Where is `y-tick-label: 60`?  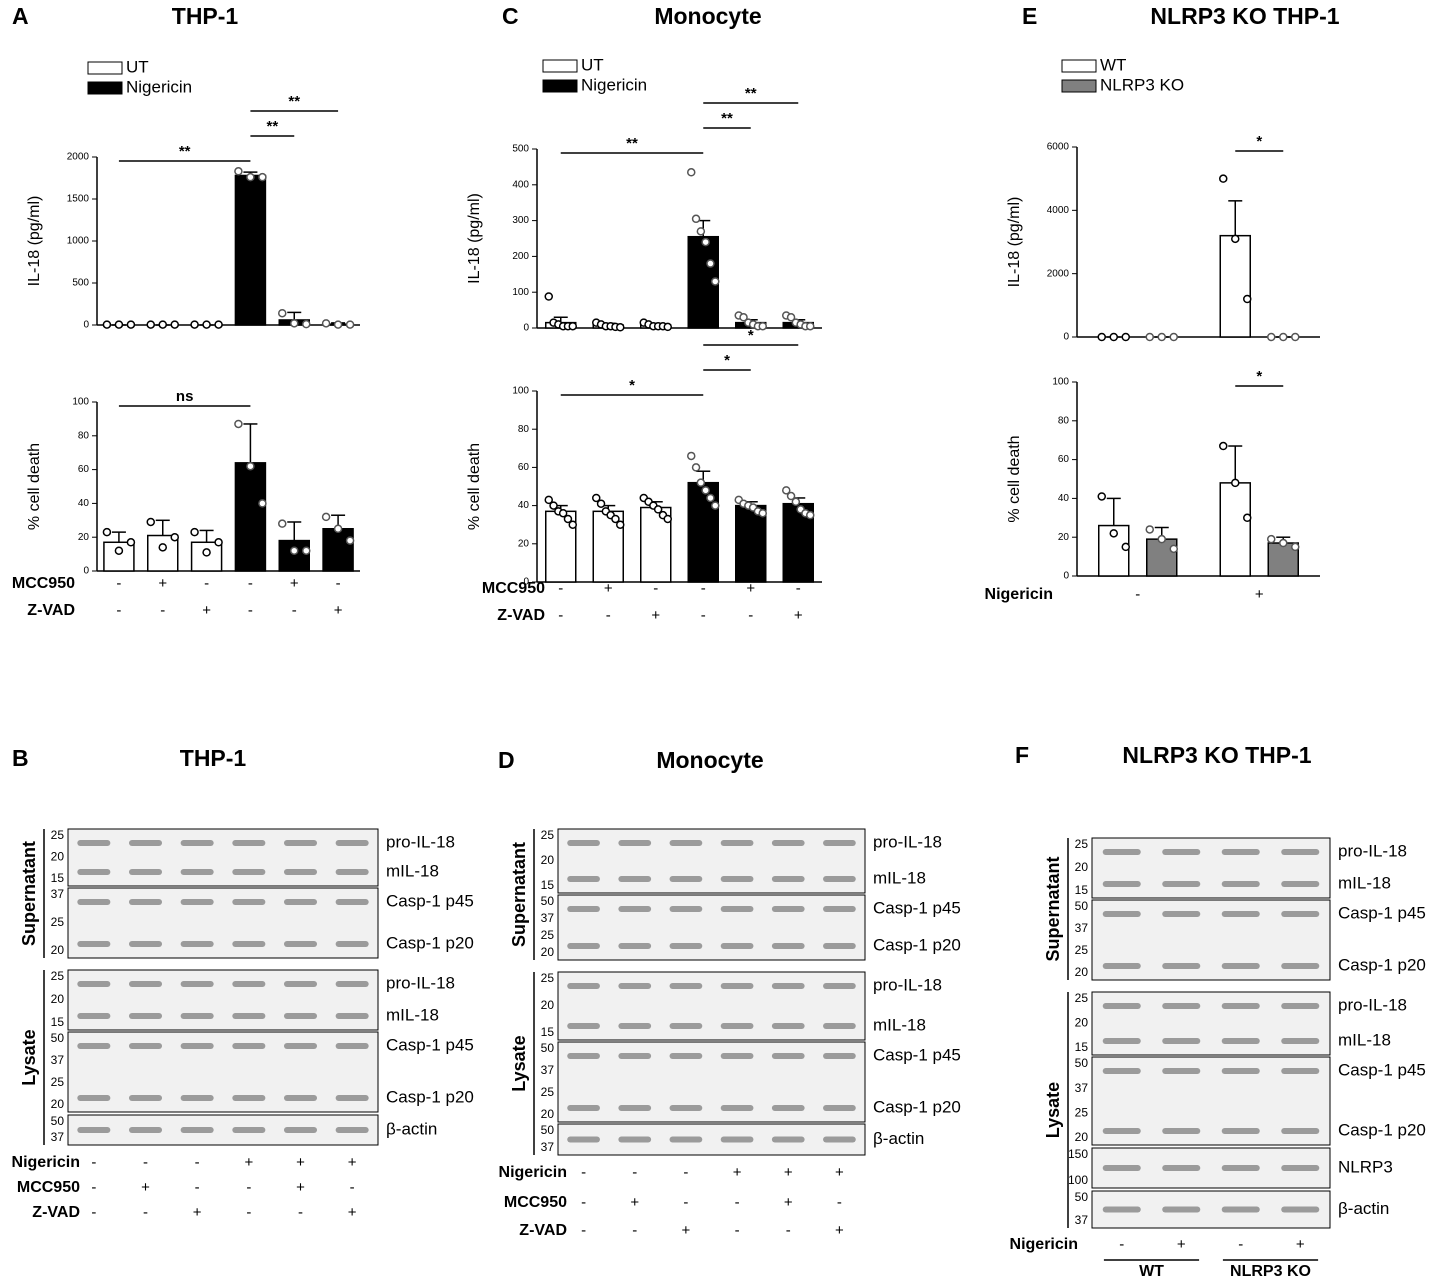
y-tick-label: 60 is located at coordinates (84, 469).